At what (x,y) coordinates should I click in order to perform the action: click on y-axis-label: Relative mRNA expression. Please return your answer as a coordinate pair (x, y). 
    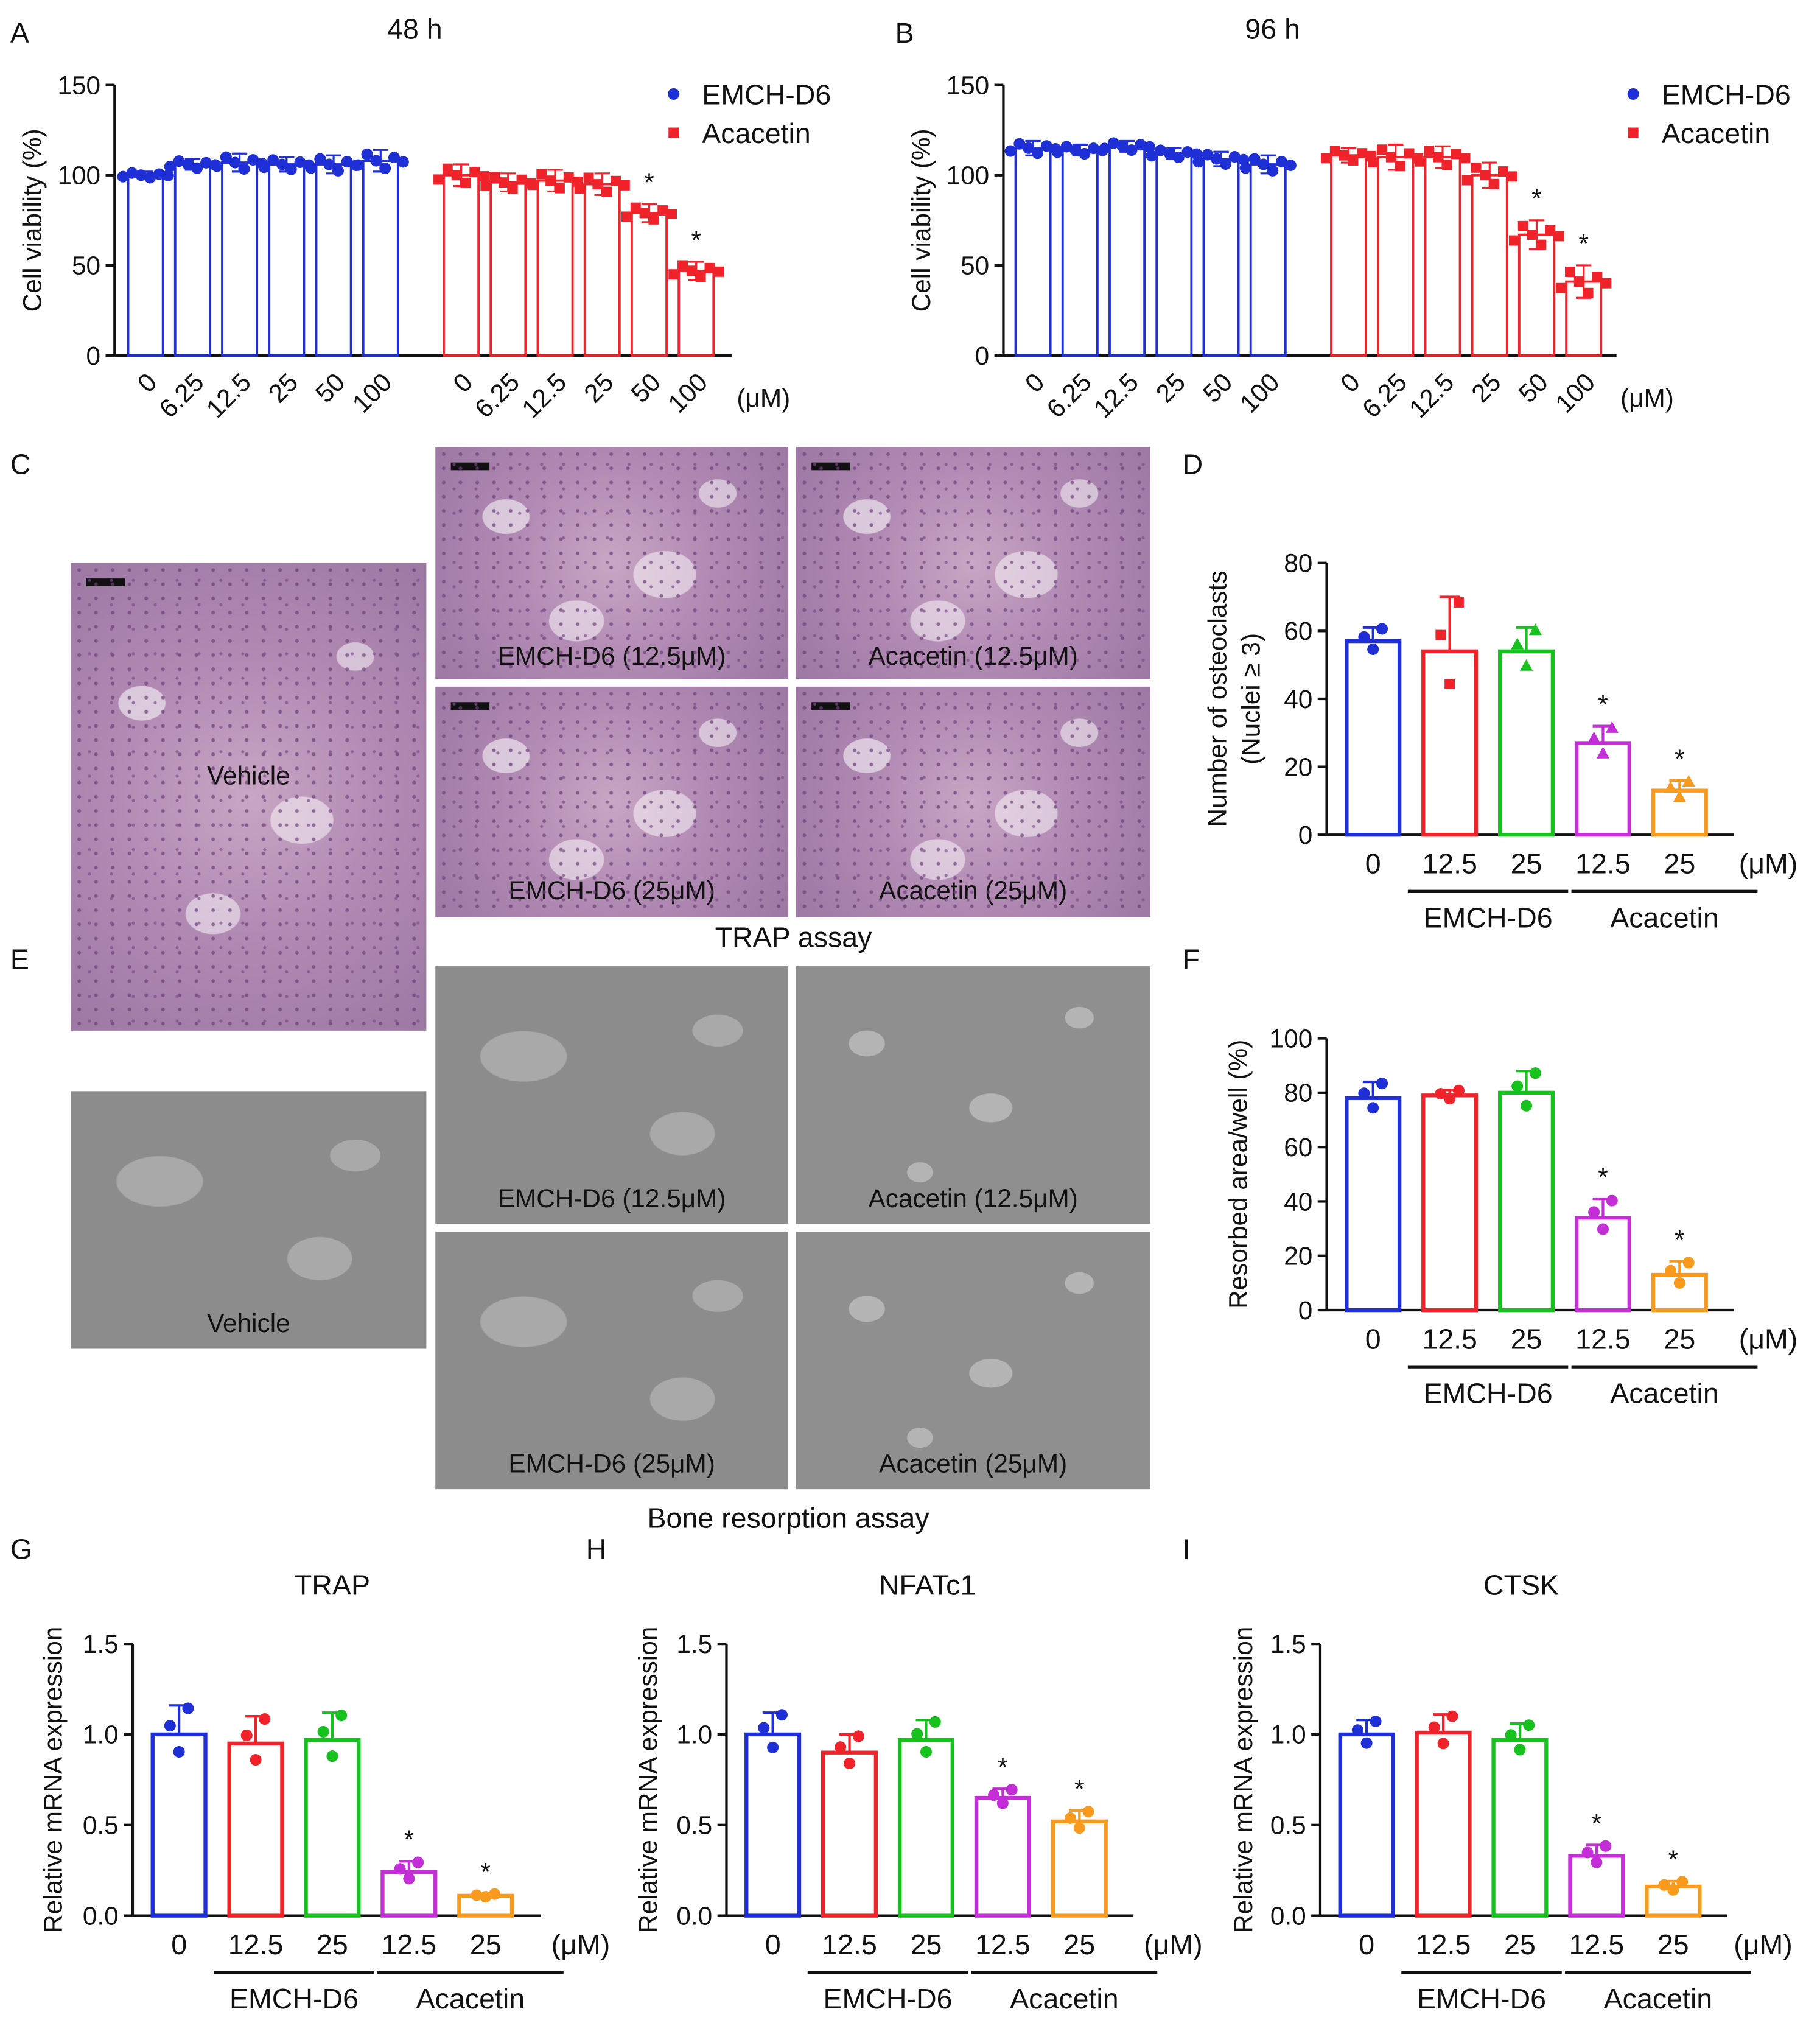
    Looking at the image, I should click on (53, 1780).